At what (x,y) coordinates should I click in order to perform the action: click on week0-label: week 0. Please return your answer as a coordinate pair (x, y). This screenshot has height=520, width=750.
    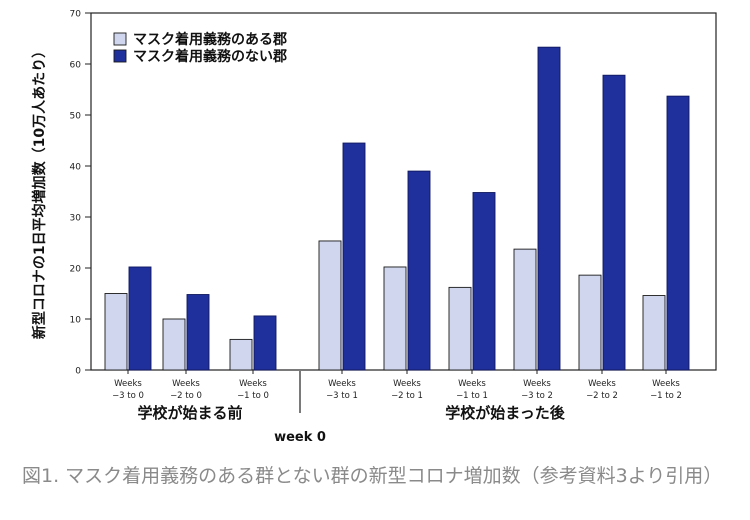
    Looking at the image, I should click on (300, 437).